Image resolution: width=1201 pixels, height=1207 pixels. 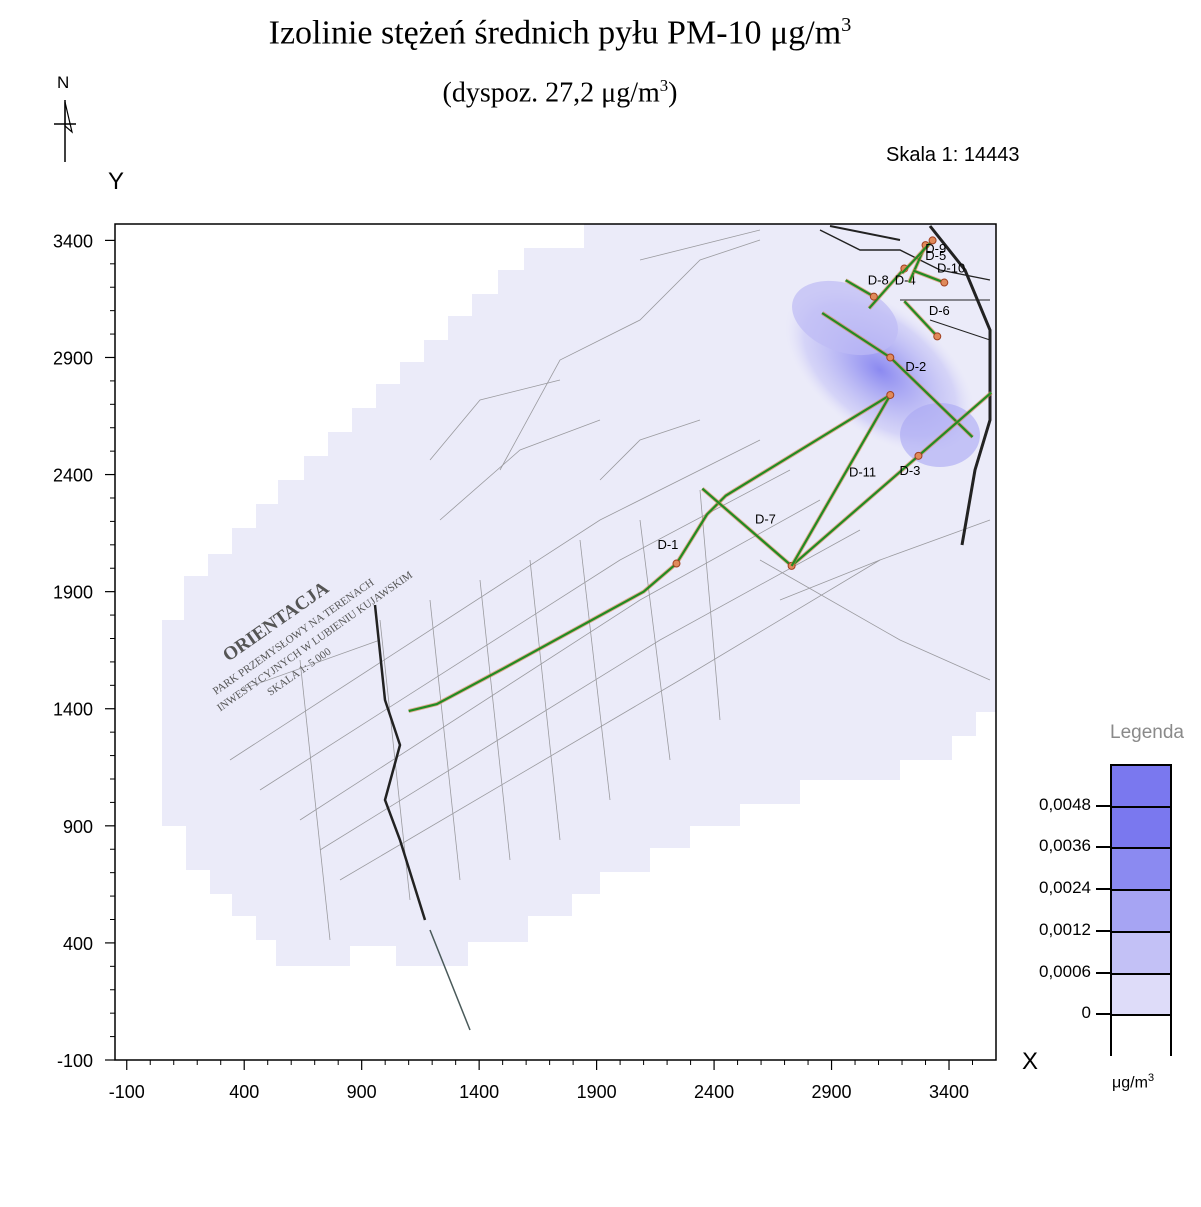 What do you see at coordinates (63, 82) in the screenshot?
I see `north-label: N` at bounding box center [63, 82].